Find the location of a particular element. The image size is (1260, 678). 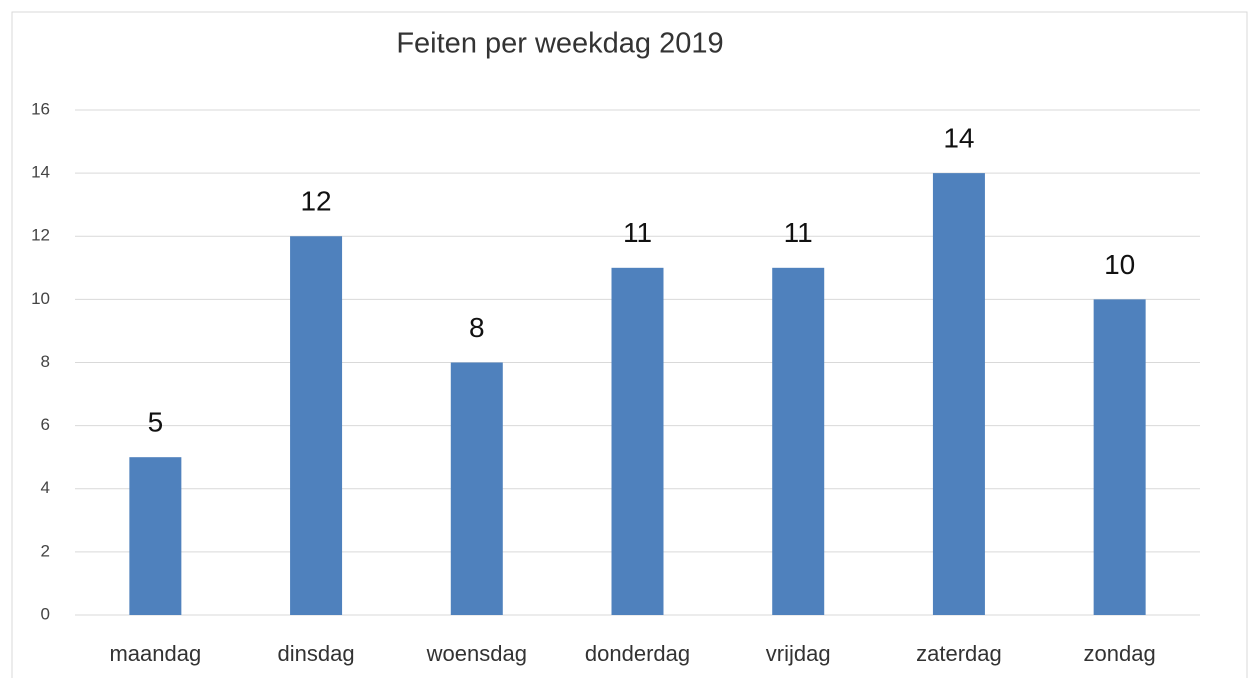

y-tick-label: 16 is located at coordinates (40, 108).